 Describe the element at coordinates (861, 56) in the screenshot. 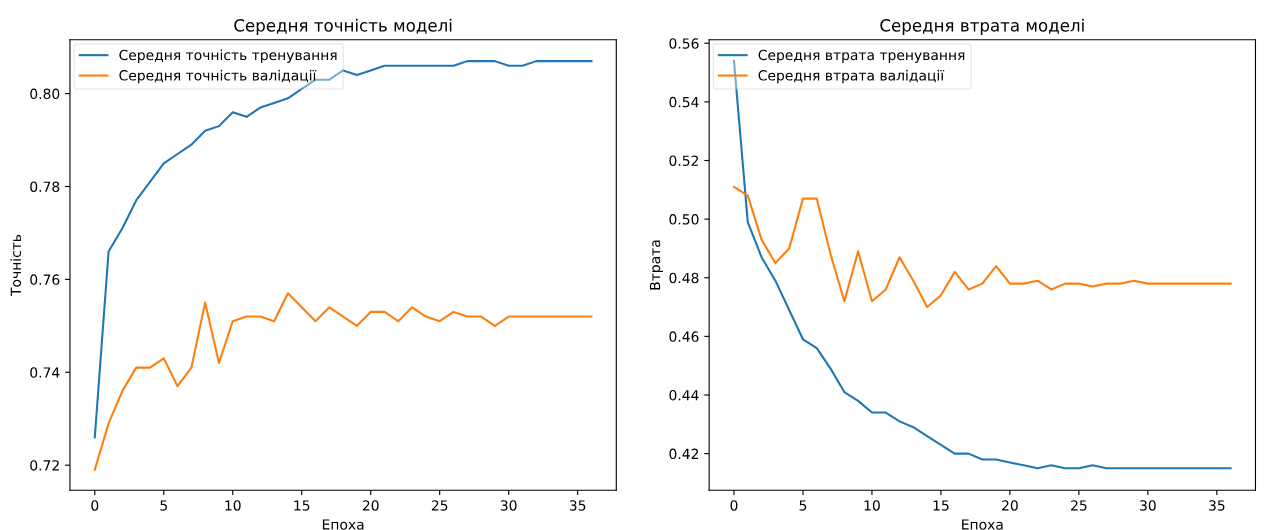

I see `legend-label: Середня втрата тренування` at that location.